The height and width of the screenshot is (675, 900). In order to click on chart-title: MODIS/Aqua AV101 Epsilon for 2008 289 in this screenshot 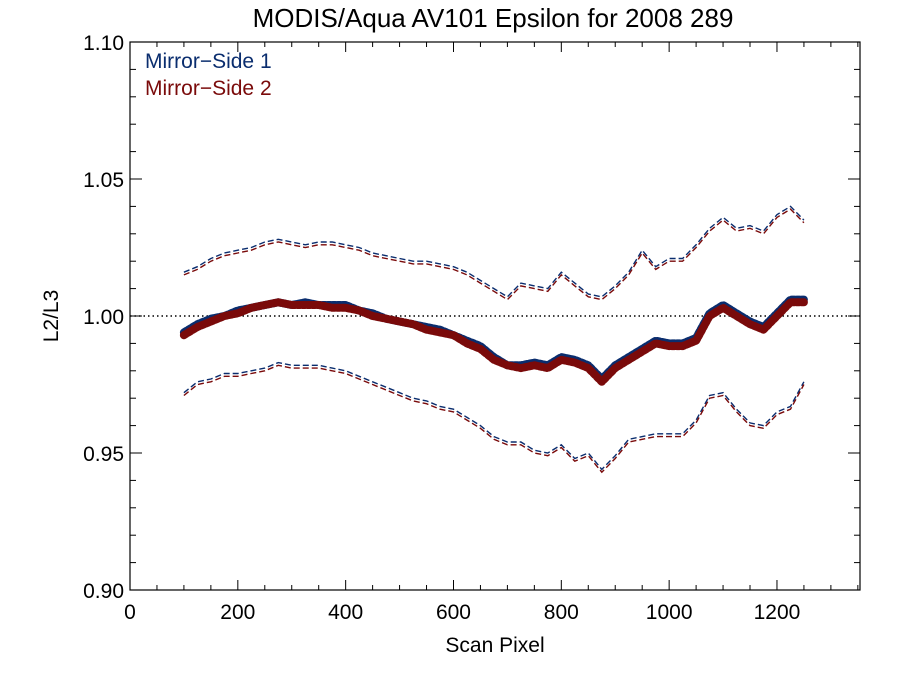, I will do `click(493, 18)`.